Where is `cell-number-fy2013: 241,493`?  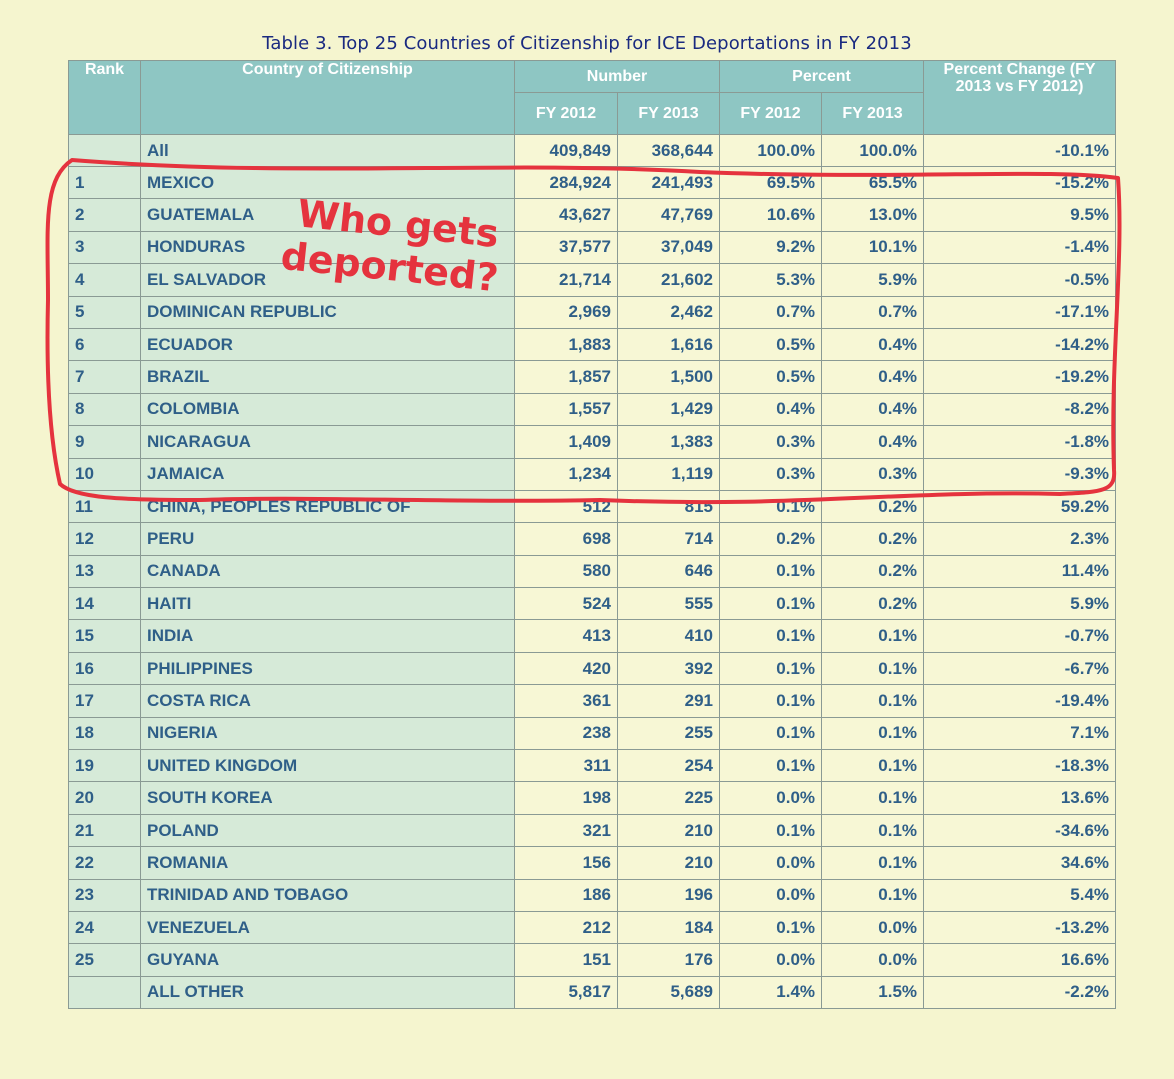
cell-number-fy2013: 241,493 is located at coordinates (668, 182).